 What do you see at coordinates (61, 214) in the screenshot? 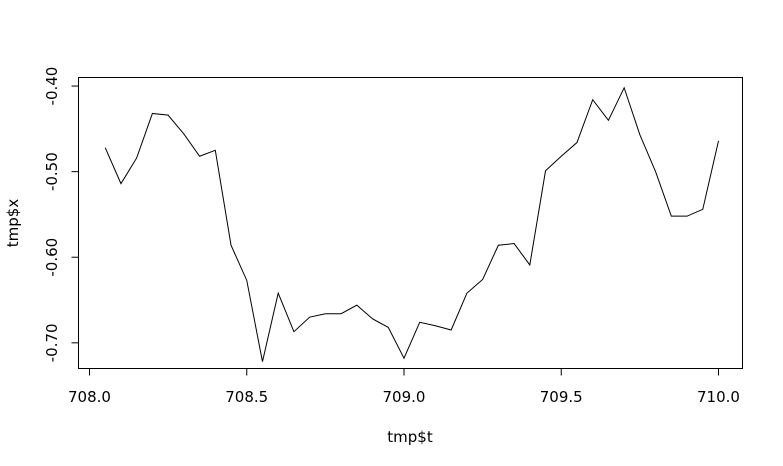
I see `y-axis: -0.70 -0.60 -0.50 -0.40` at bounding box center [61, 214].